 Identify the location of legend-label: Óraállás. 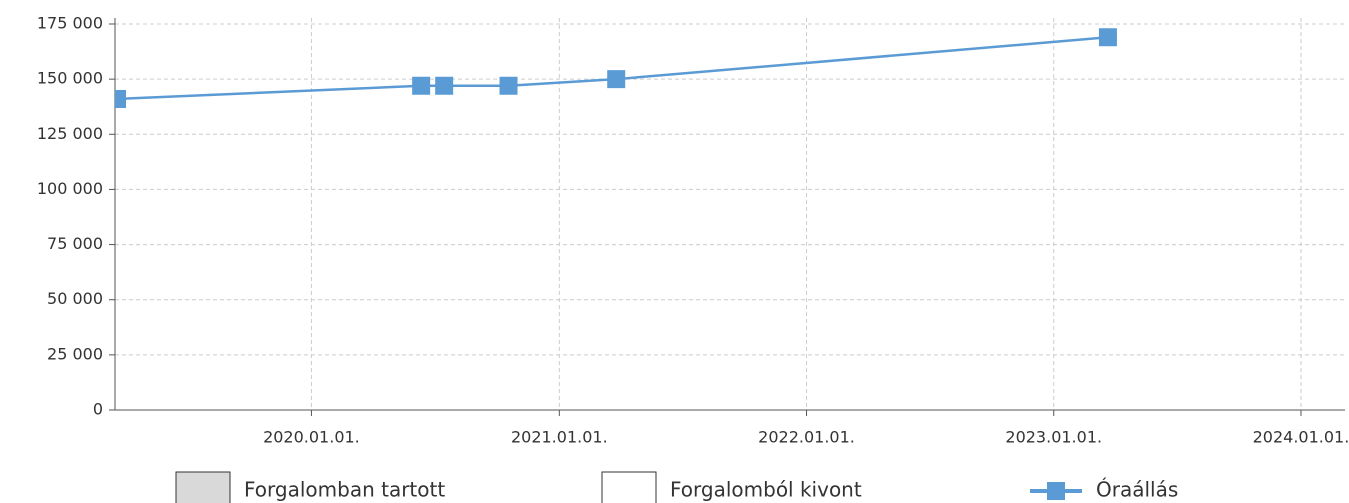
(1137, 490).